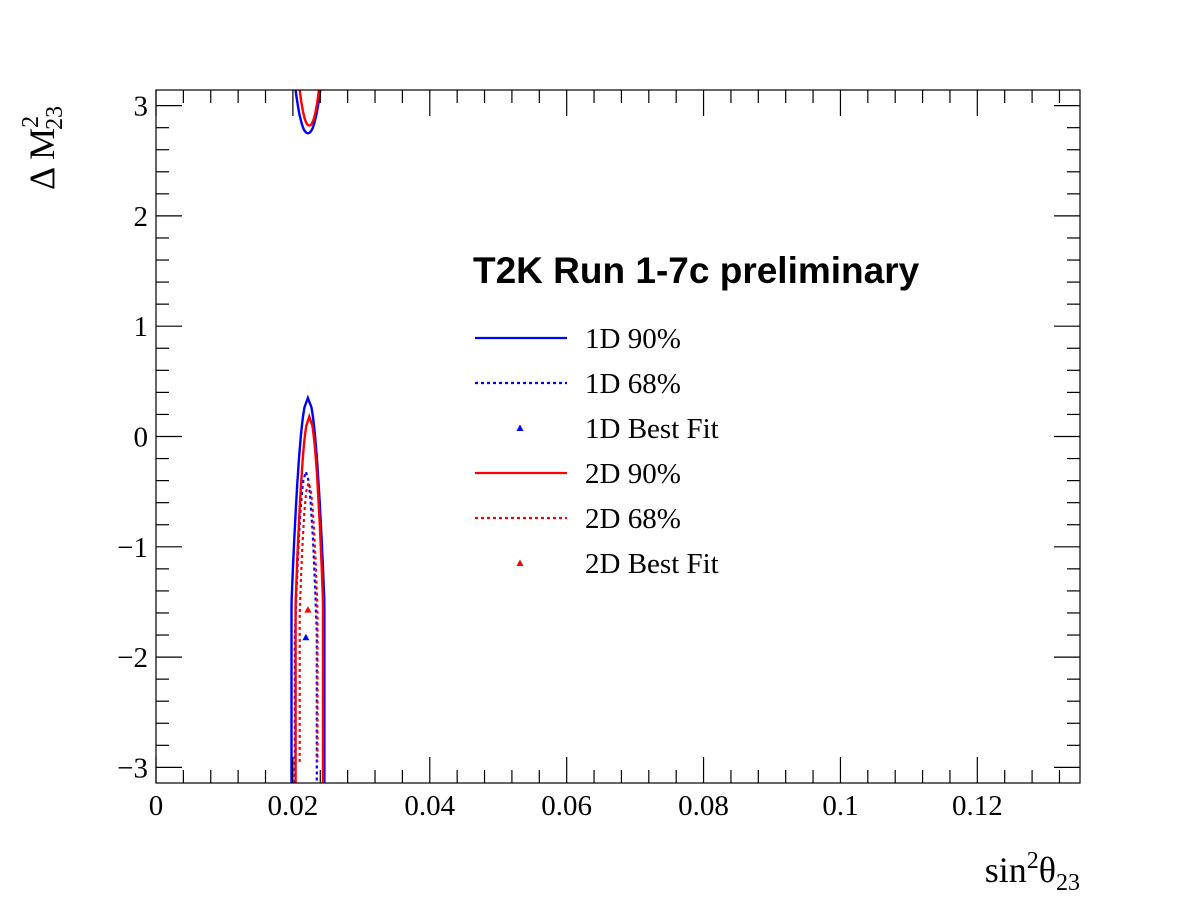  I want to click on plot-marks, so click(308, 436).